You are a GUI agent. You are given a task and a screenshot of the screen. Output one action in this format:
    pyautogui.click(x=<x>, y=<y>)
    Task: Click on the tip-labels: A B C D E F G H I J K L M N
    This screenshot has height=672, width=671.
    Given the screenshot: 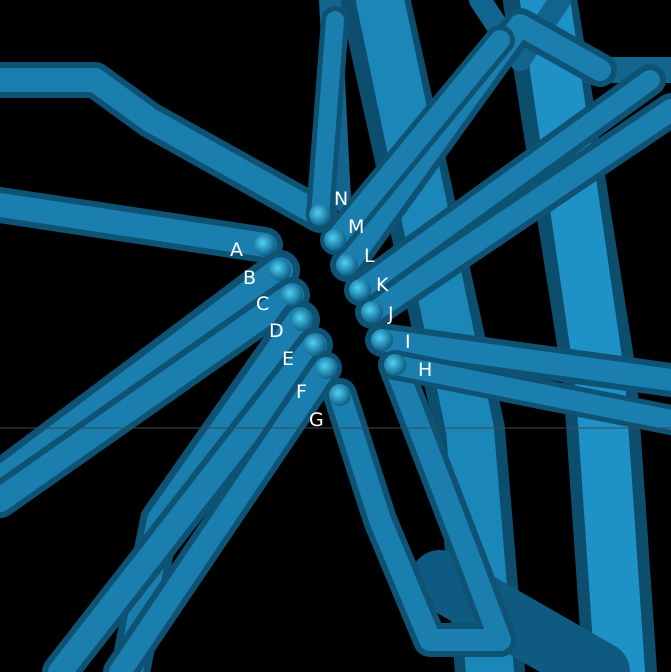 What is the action you would take?
    pyautogui.click(x=331, y=309)
    